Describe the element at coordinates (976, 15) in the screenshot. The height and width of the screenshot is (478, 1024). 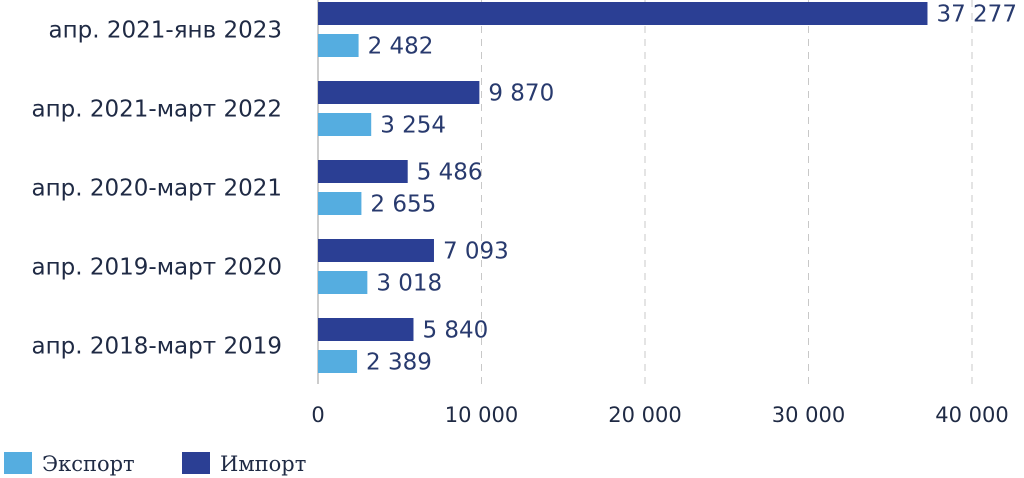
I see `value-label-import-0: 37 277` at that location.